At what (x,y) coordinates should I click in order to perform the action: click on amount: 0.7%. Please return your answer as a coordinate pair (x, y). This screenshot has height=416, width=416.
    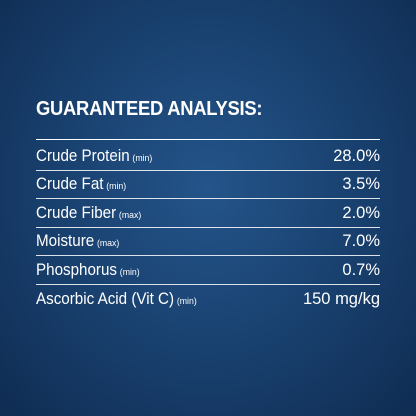
    Looking at the image, I should click on (361, 269).